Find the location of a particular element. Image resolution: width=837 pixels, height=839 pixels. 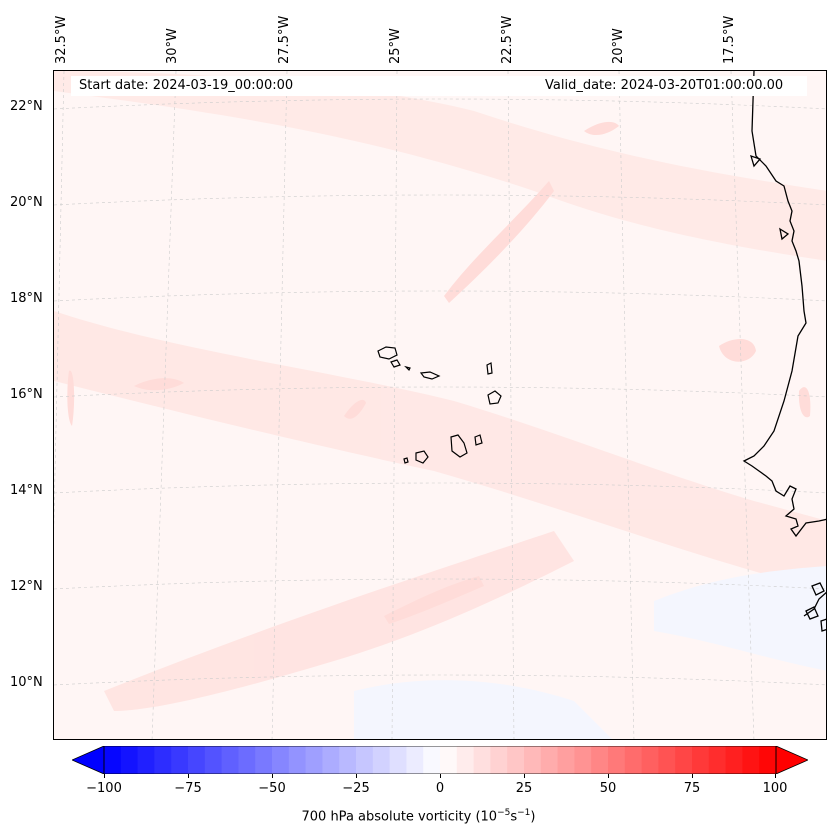

colorbar-label-suffix: ) is located at coordinates (533, 817).